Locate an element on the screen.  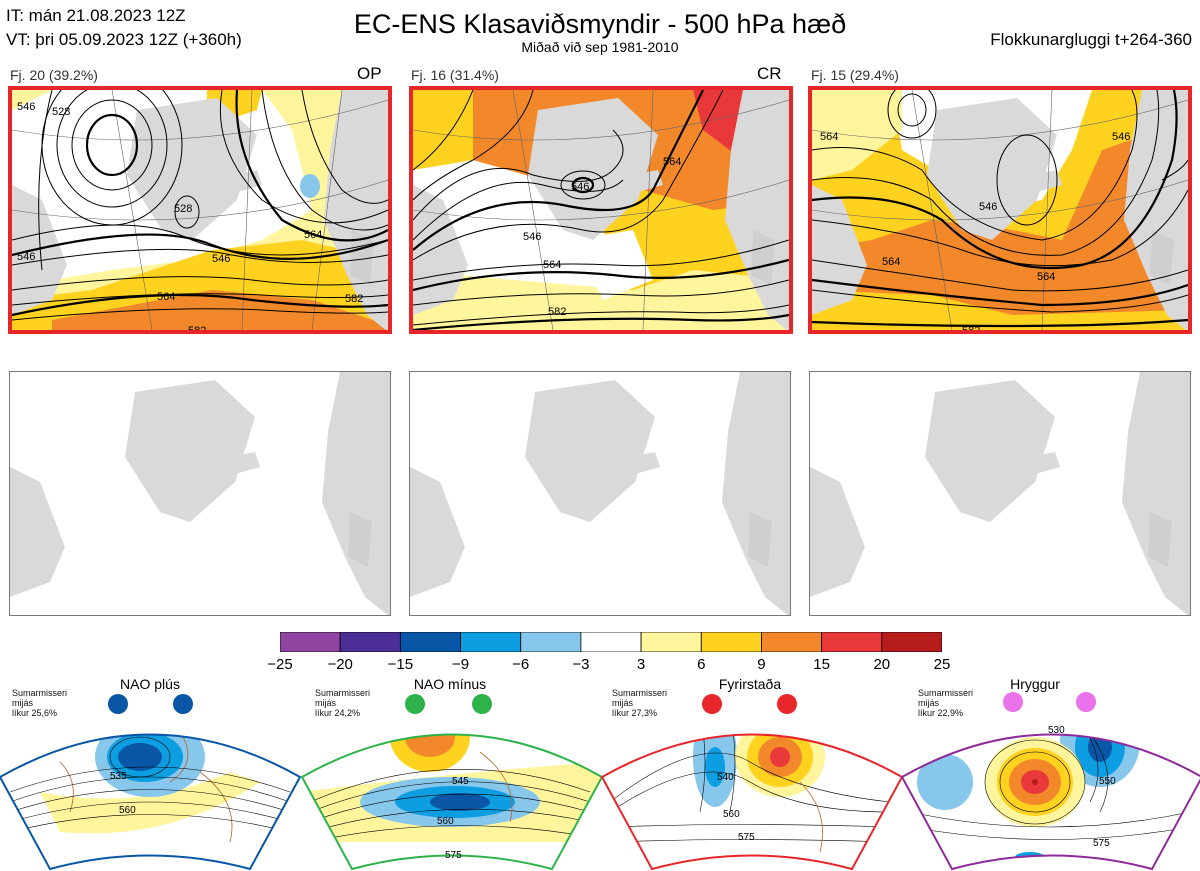
colorbar-tick-label: −25 is located at coordinates (280, 664).